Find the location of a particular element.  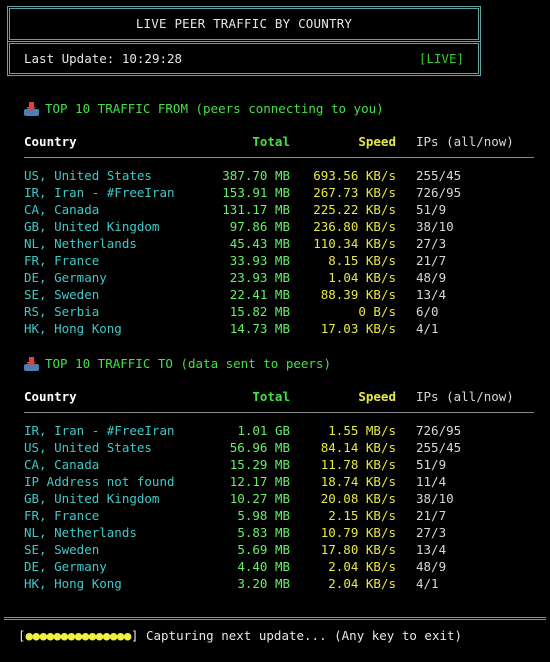

table-row: DE, Germany 23.93 MB 1.04 KB/s 48/9 is located at coordinates (279, 277).